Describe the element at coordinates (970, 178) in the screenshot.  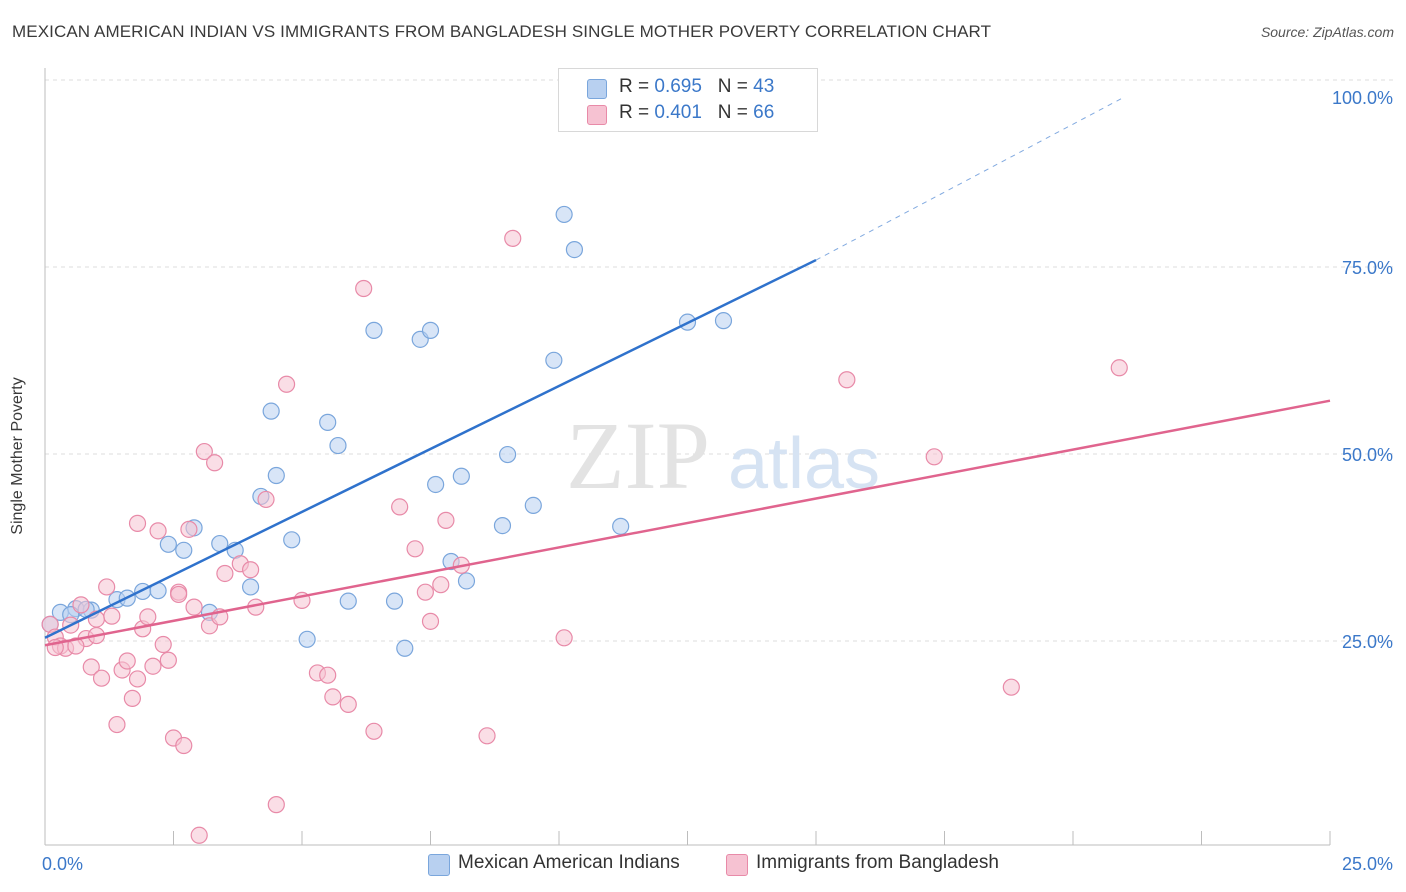
I see `trend-line-blue-extension` at that location.